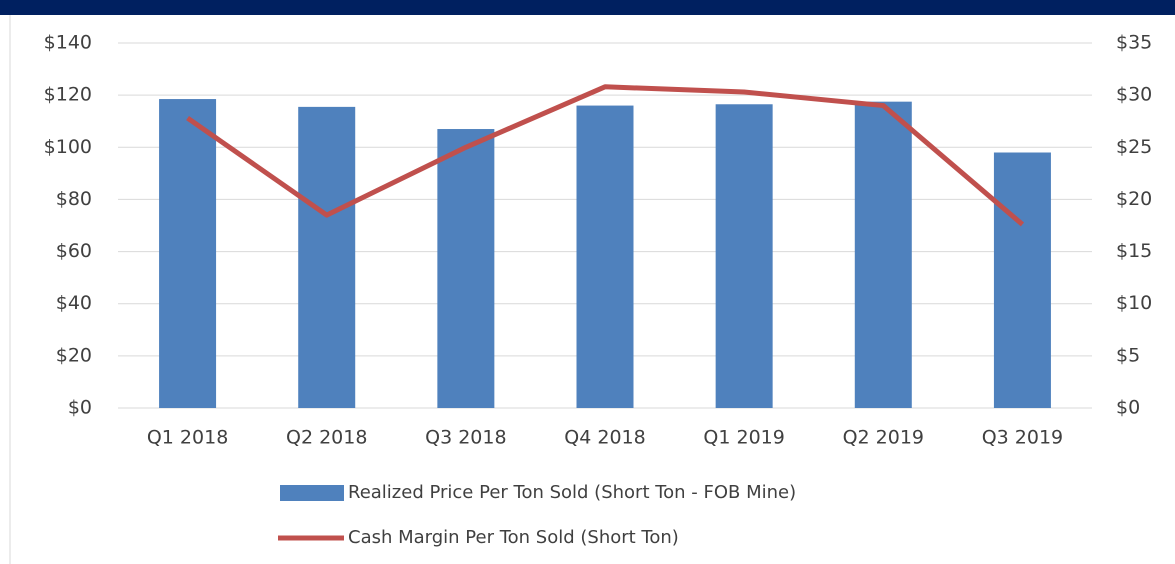  What do you see at coordinates (326, 438) in the screenshot?
I see `x-tick-label: Q2 2018` at bounding box center [326, 438].